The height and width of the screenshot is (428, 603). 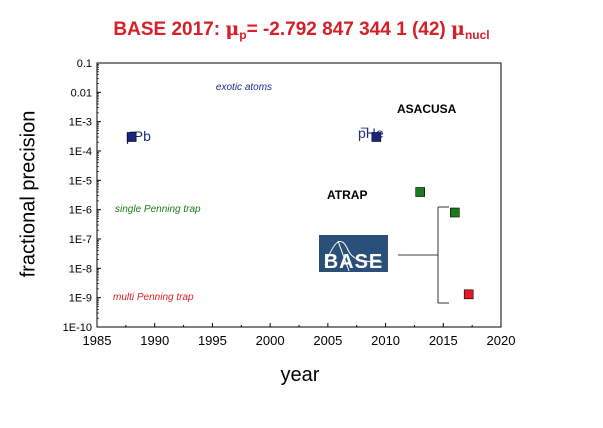 I want to click on x-tick-label: 1995, so click(x=212, y=340).